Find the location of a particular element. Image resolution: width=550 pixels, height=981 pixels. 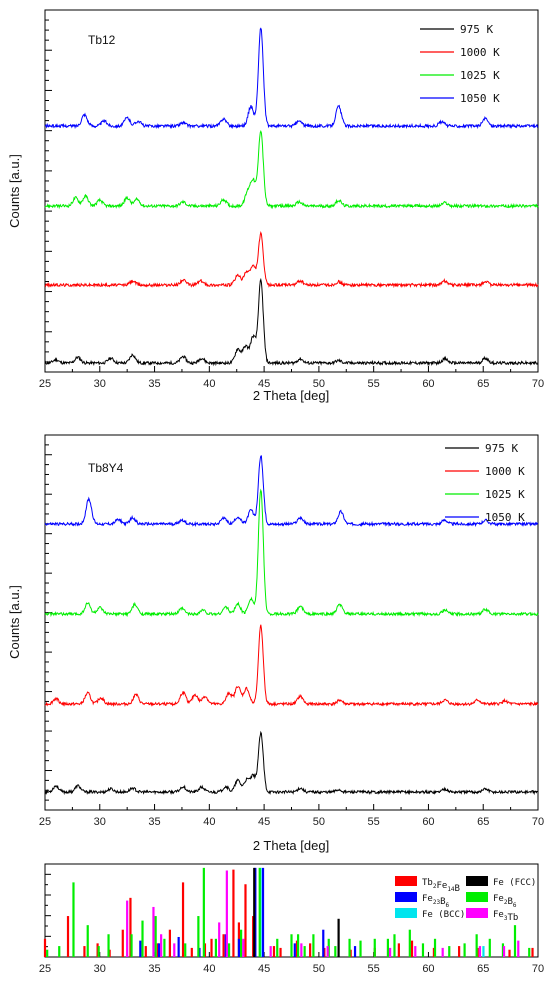

legend-label: Fe (BCC) is located at coordinates (443, 915).